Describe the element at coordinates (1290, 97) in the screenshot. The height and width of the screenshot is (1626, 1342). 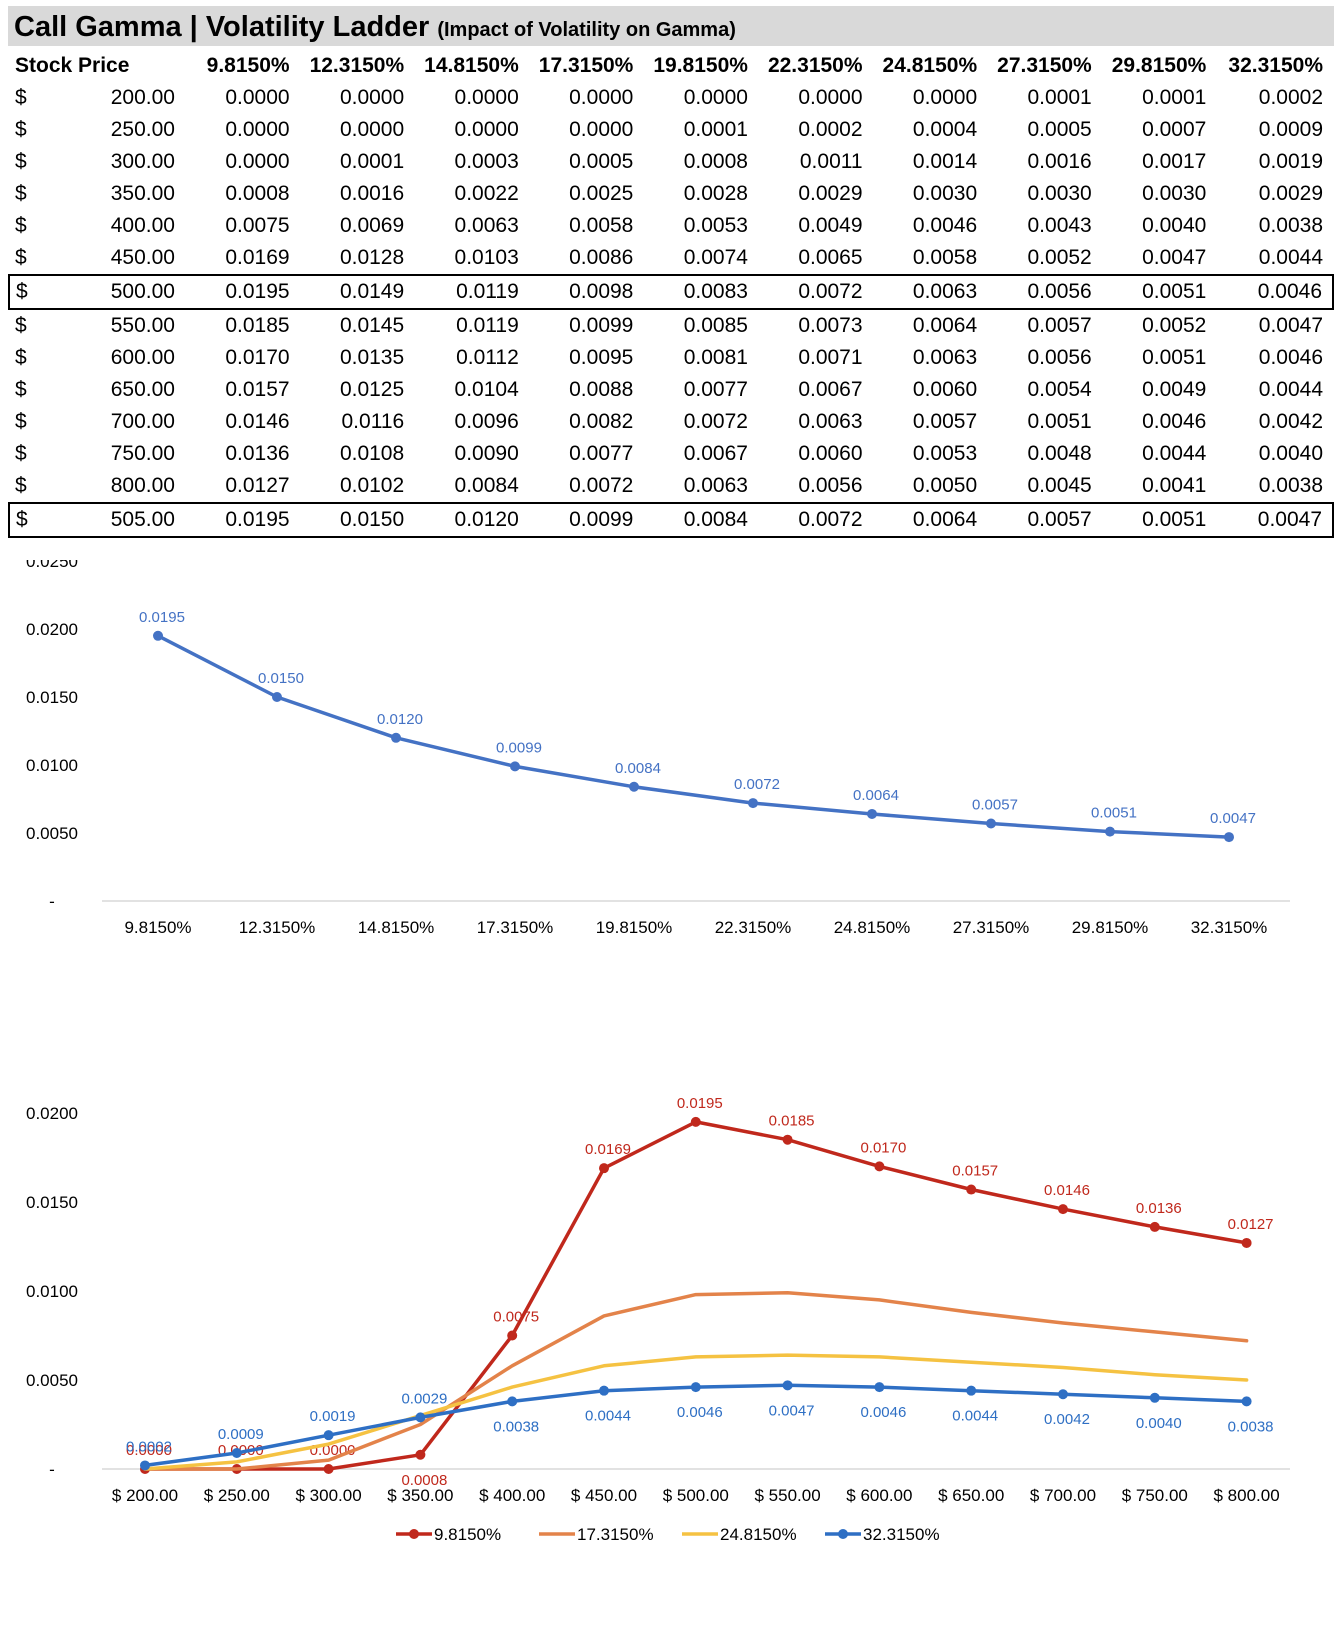
I see `gamma-value-cell: 0.0002` at that location.